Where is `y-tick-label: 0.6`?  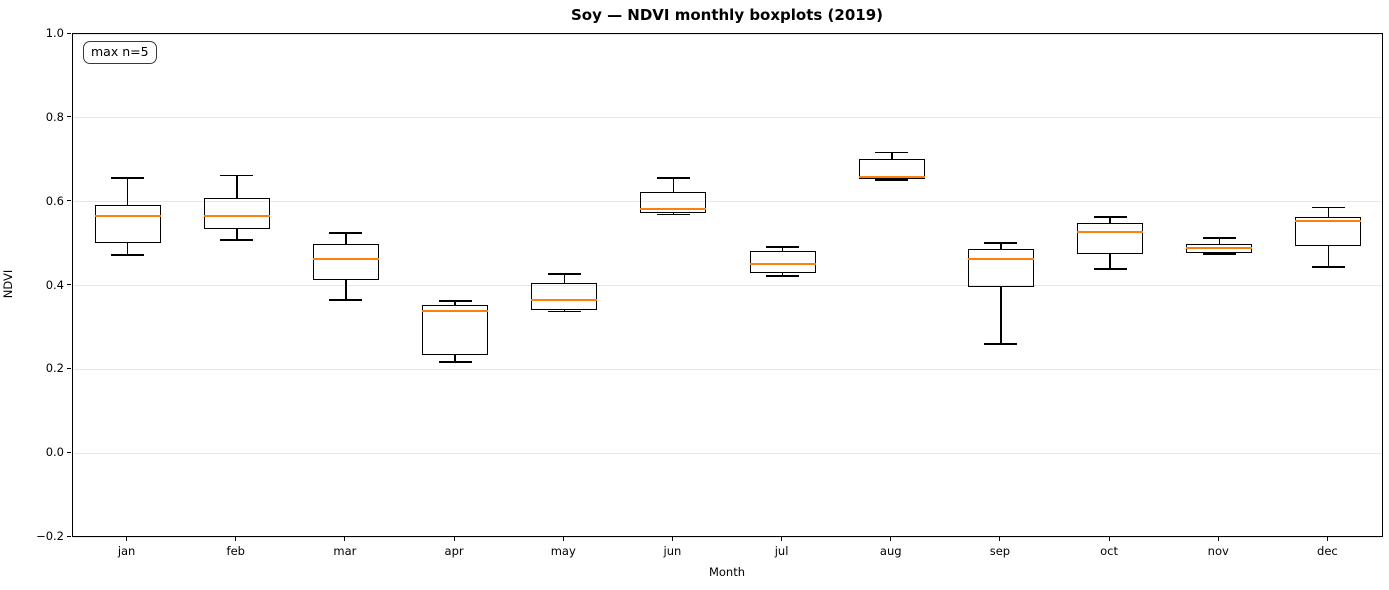
y-tick-label: 0.6 is located at coordinates (54, 200).